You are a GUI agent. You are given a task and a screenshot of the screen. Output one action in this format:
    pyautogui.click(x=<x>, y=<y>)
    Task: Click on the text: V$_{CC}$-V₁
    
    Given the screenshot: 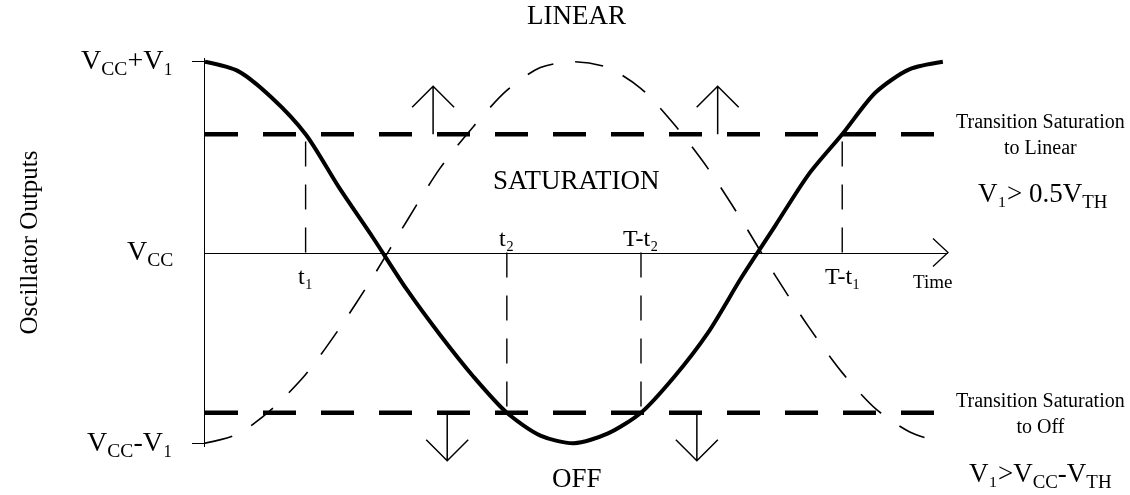 What is the action you would take?
    pyautogui.click(x=130, y=443)
    